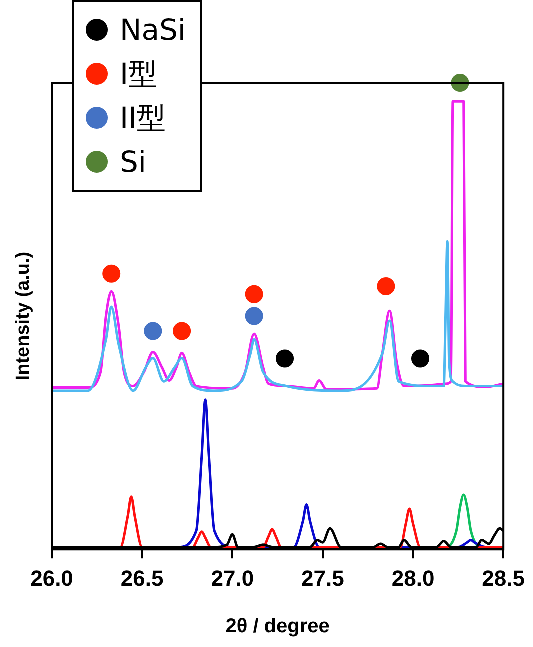 The width and height of the screenshot is (533, 647). What do you see at coordinates (23, 316) in the screenshot?
I see `y-axis-title: Intensity (a.u.)` at bounding box center [23, 316].